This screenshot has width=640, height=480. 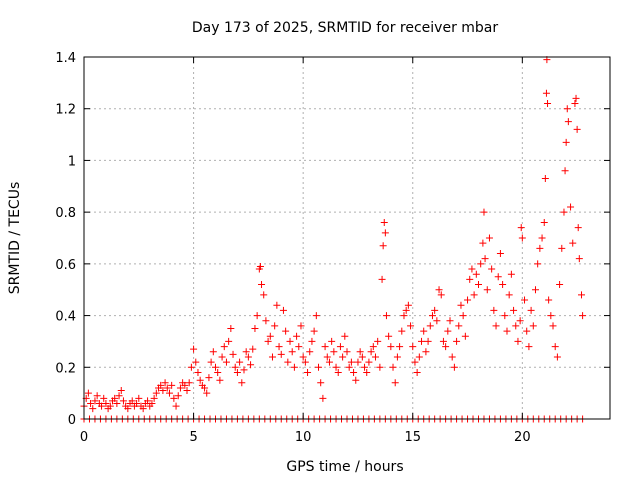 What do you see at coordinates (65, 368) in the screenshot?
I see `y-tick-label: 0.2` at bounding box center [65, 368].